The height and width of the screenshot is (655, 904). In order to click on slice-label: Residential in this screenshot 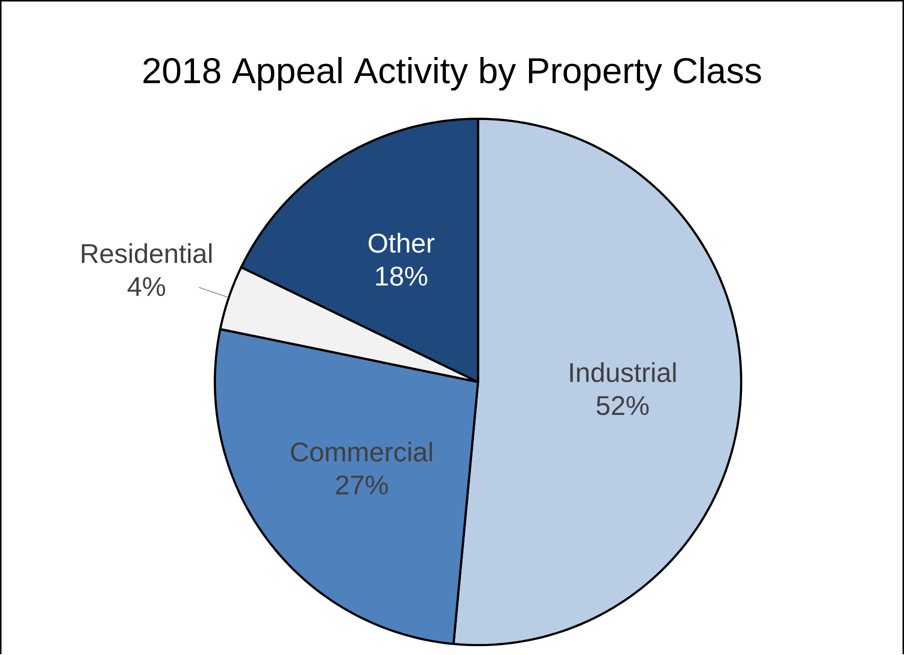, I will do `click(147, 253)`.